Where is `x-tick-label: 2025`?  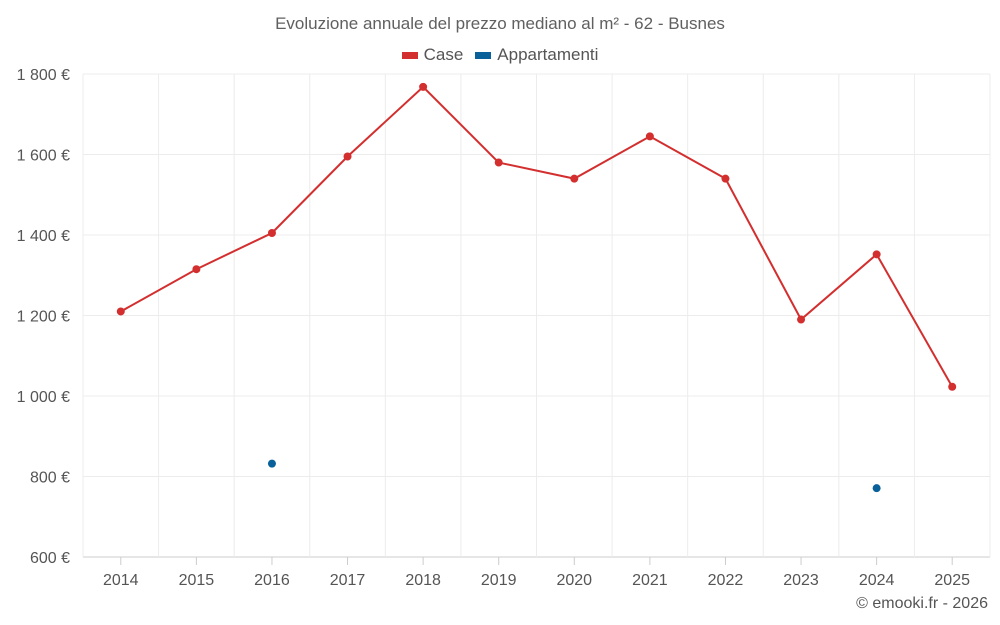 x-tick-label: 2025 is located at coordinates (952, 580).